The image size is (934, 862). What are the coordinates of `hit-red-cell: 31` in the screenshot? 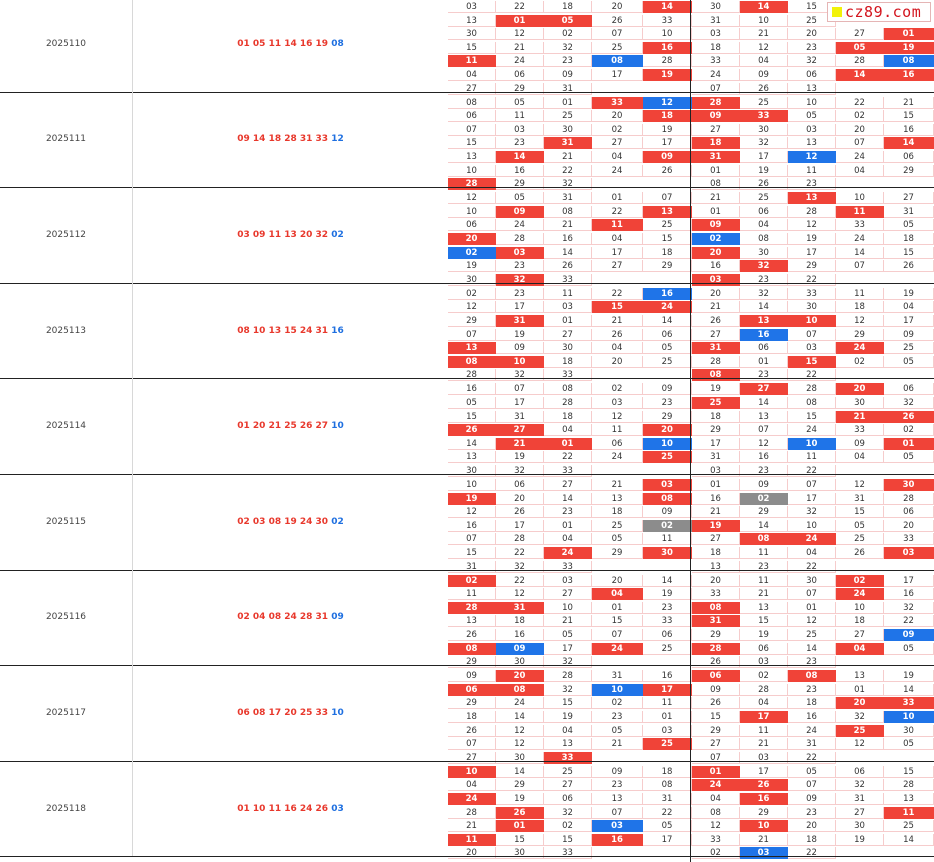 It's located at (716, 621).